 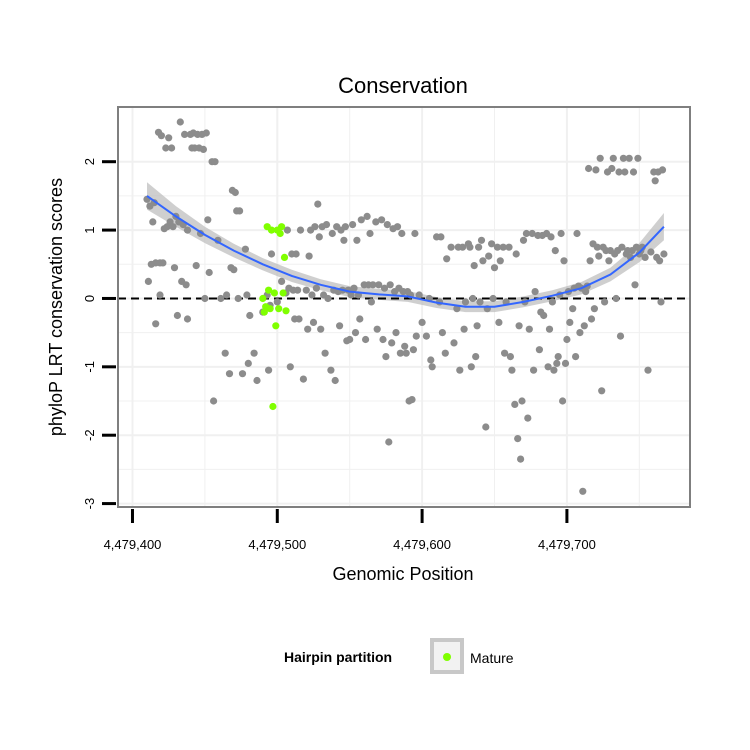 I want to click on y-tick-label: -1, so click(x=89, y=367).